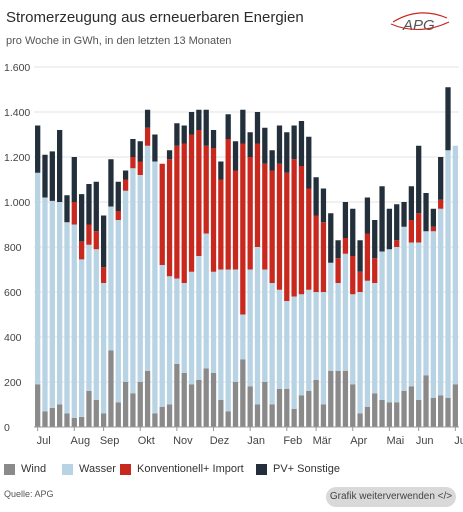 This screenshot has width=463, height=512. I want to click on y-tick-label: 800, so click(13, 248).